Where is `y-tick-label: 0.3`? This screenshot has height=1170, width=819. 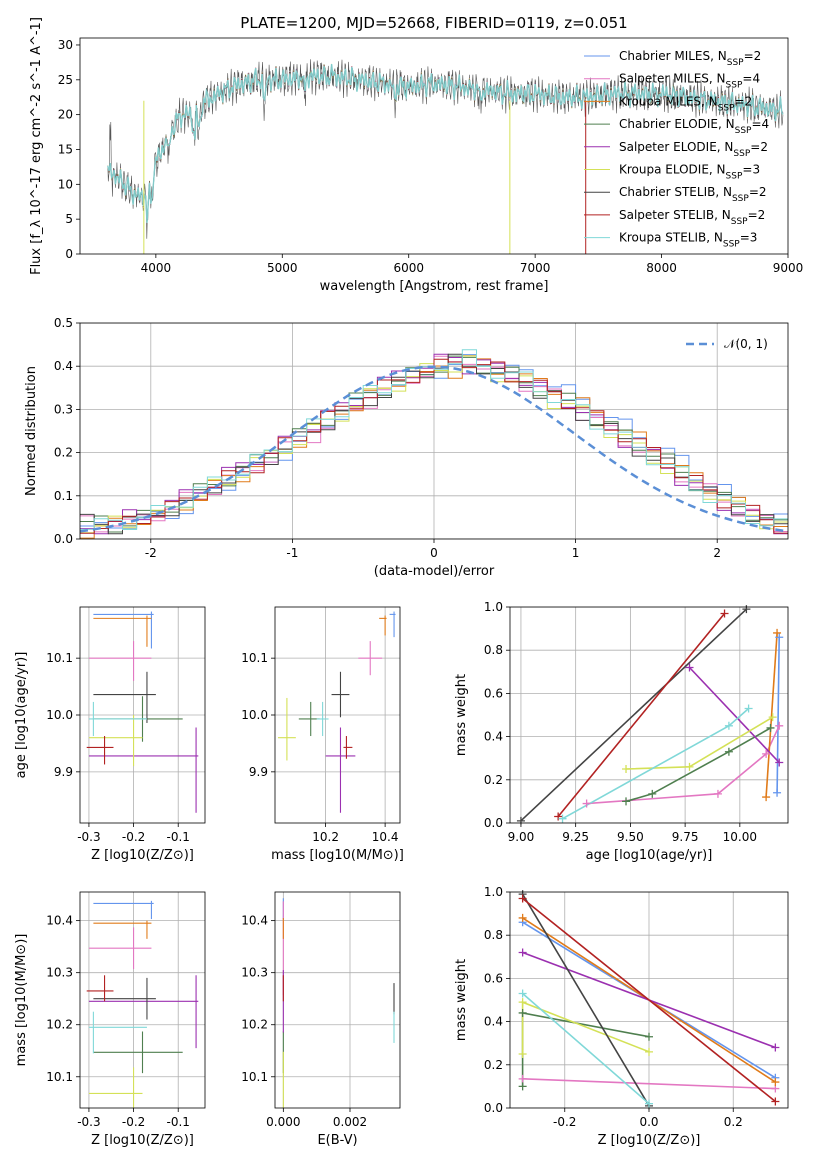 y-tick-label: 0.3 is located at coordinates (63, 409).